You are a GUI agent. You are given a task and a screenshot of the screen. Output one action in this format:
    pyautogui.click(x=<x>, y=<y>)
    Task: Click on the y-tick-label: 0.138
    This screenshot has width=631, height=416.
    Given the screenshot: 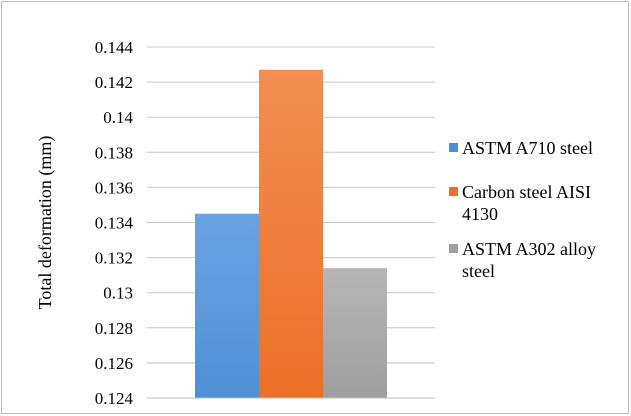 What is the action you would take?
    pyautogui.click(x=114, y=152)
    